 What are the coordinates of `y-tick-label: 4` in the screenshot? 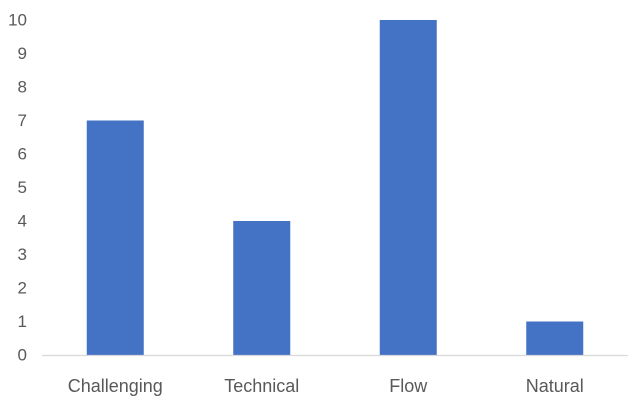 It's located at (22, 221).